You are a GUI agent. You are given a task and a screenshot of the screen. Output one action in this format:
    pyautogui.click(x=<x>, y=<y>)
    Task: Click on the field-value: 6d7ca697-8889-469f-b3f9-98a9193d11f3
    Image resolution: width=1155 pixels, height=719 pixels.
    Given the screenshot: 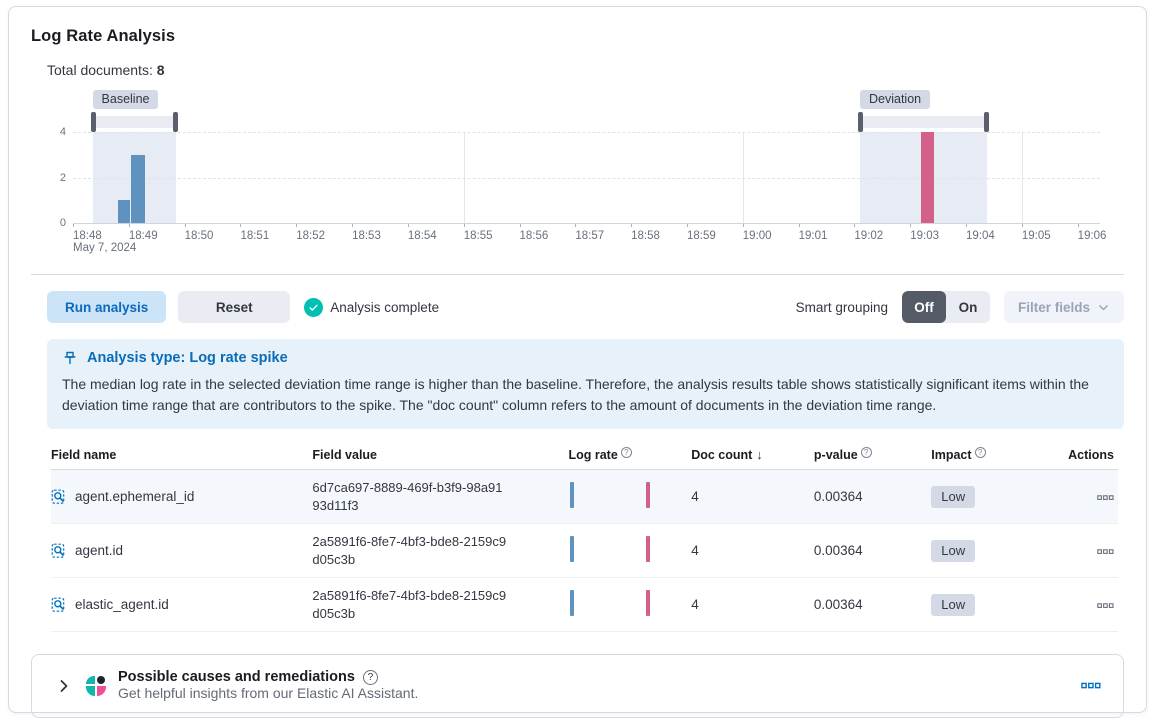 What is the action you would take?
    pyautogui.click(x=407, y=496)
    